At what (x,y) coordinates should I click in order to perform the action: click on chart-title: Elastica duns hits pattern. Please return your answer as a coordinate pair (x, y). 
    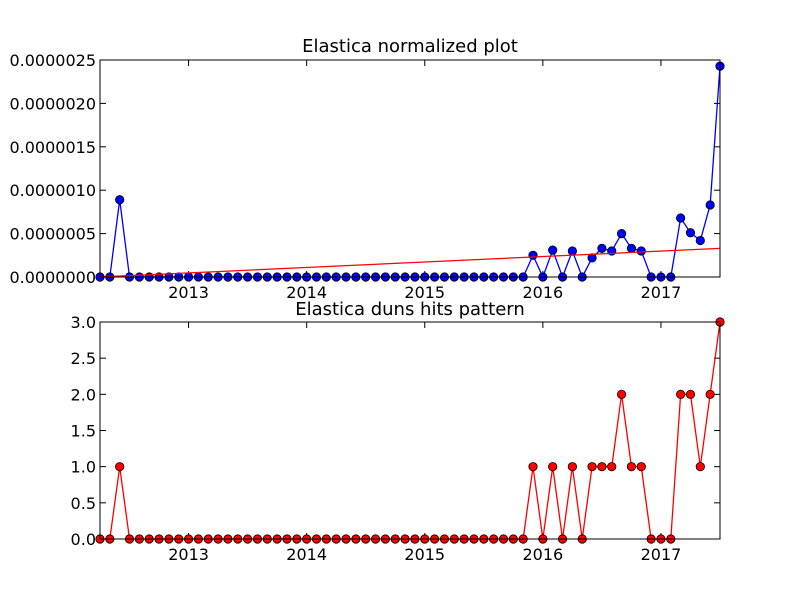
    Looking at the image, I should click on (410, 309).